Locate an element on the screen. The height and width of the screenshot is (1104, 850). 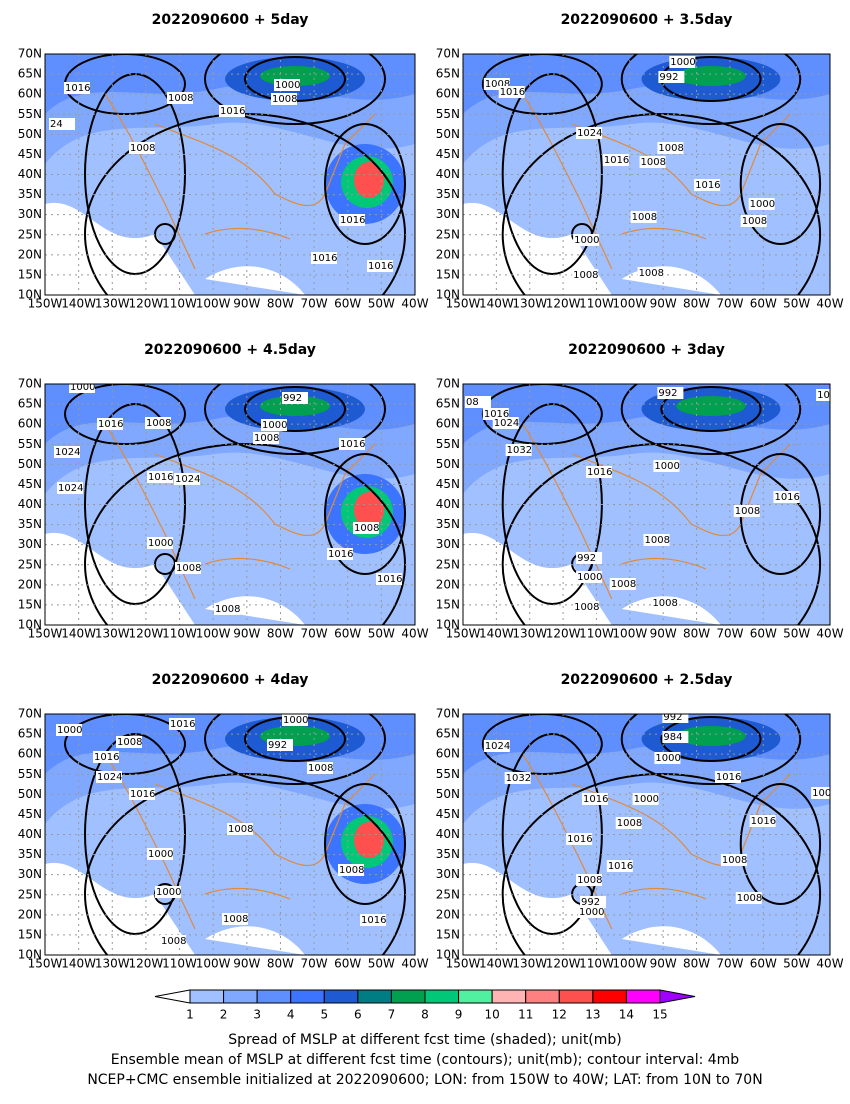
lat-tick-label: 45N is located at coordinates (448, 154).